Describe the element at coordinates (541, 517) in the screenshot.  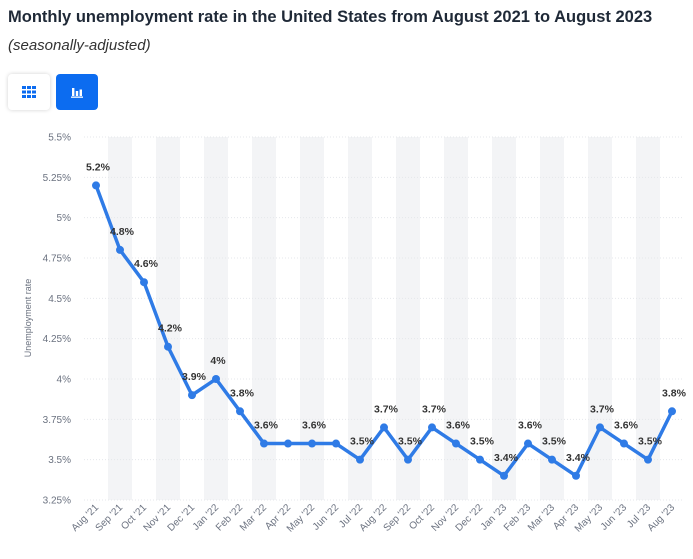
I see `x-tick-label: Mar '23` at that location.